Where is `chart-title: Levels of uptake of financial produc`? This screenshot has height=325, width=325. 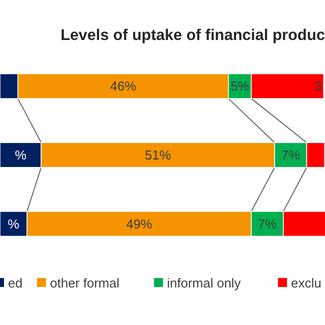
chart-title: Levels of uptake of financial produc is located at coordinates (192, 35).